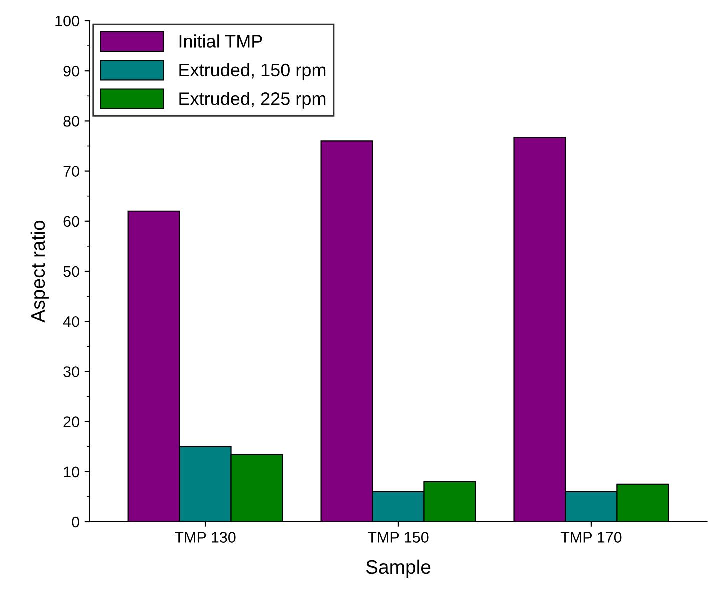  I want to click on x-tick-label: TMP 150, so click(398, 537).